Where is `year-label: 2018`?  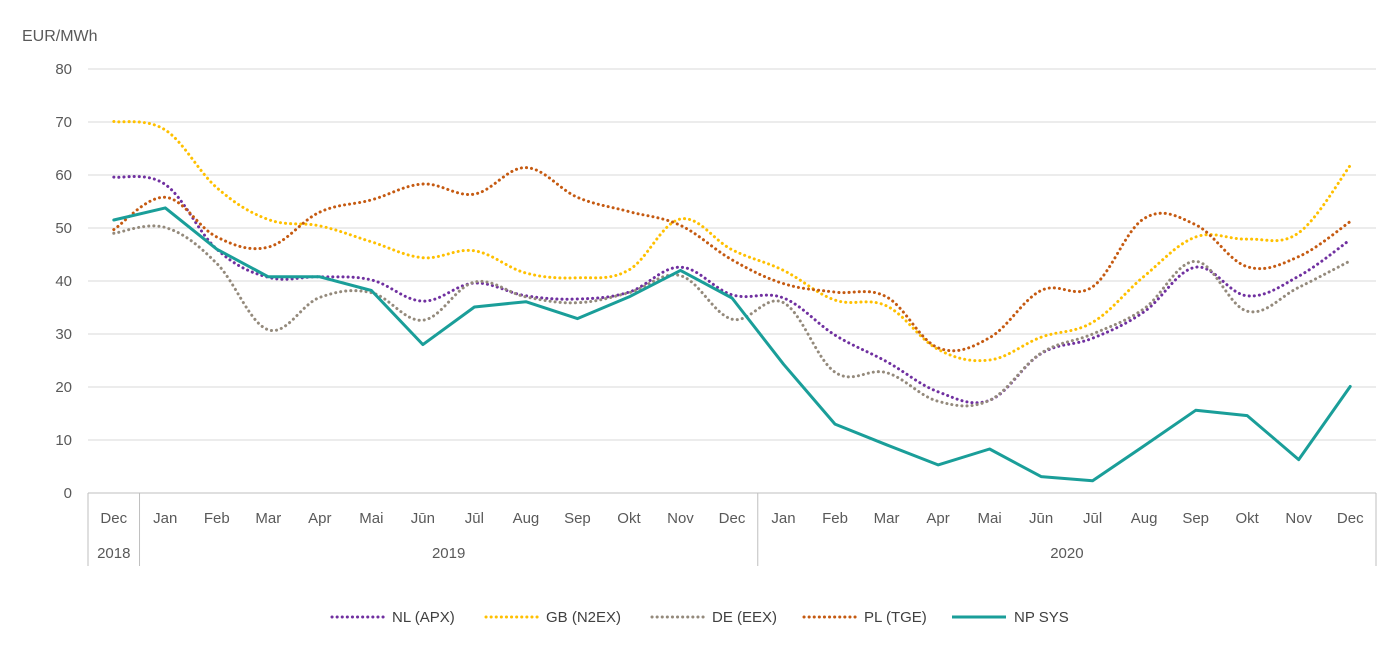 year-label: 2018 is located at coordinates (113, 553).